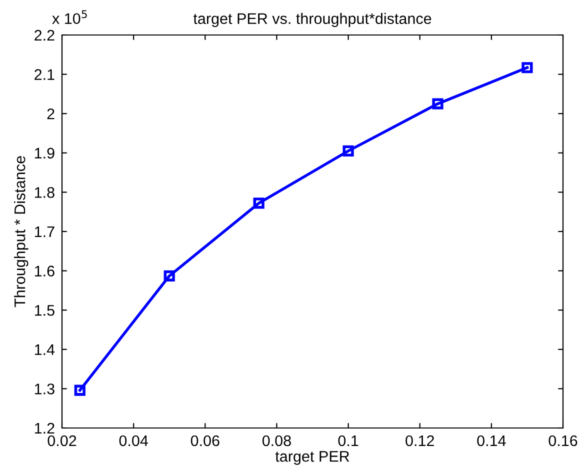 Image resolution: width=579 pixels, height=470 pixels. Describe the element at coordinates (348, 440) in the screenshot. I see `x-tick-label: 0.1` at that location.